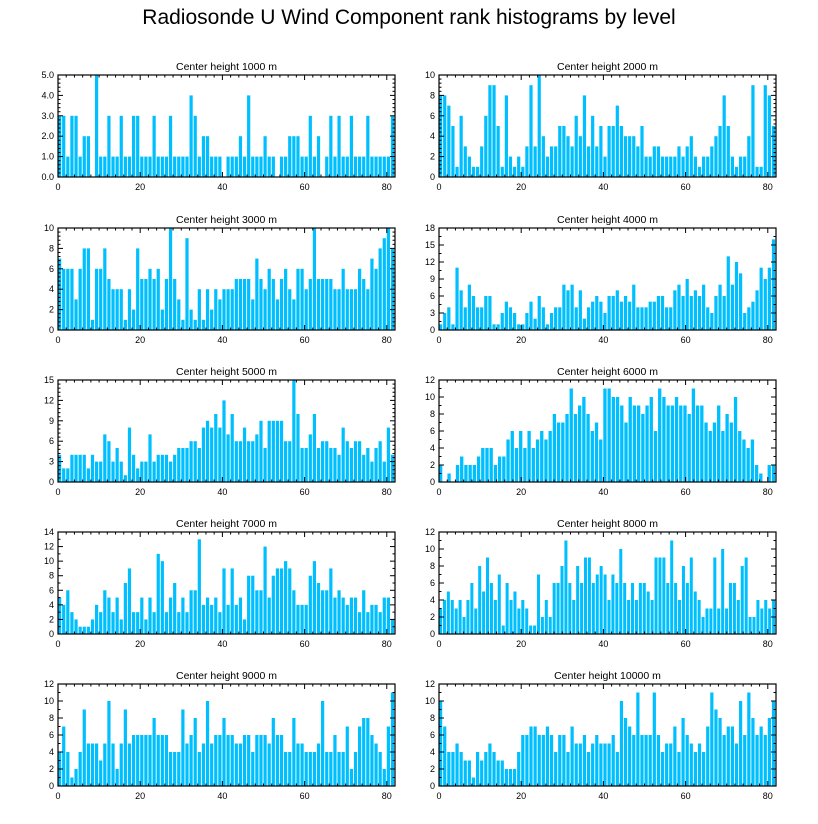  I want to click on y-tick-label: 4, so click(432, 136).